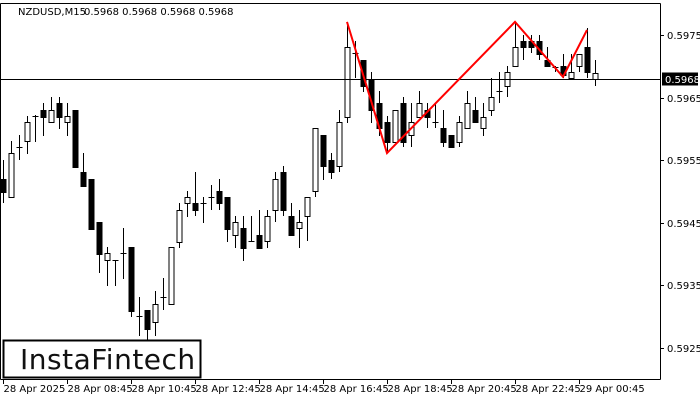 This screenshot has width=700, height=400. I want to click on x-tick-label: 28 Apr 10:45, so click(164, 389).